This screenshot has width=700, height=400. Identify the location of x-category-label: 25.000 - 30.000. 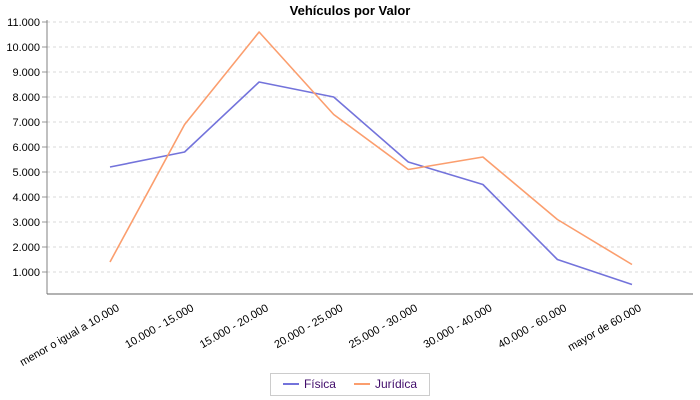
(383, 326).